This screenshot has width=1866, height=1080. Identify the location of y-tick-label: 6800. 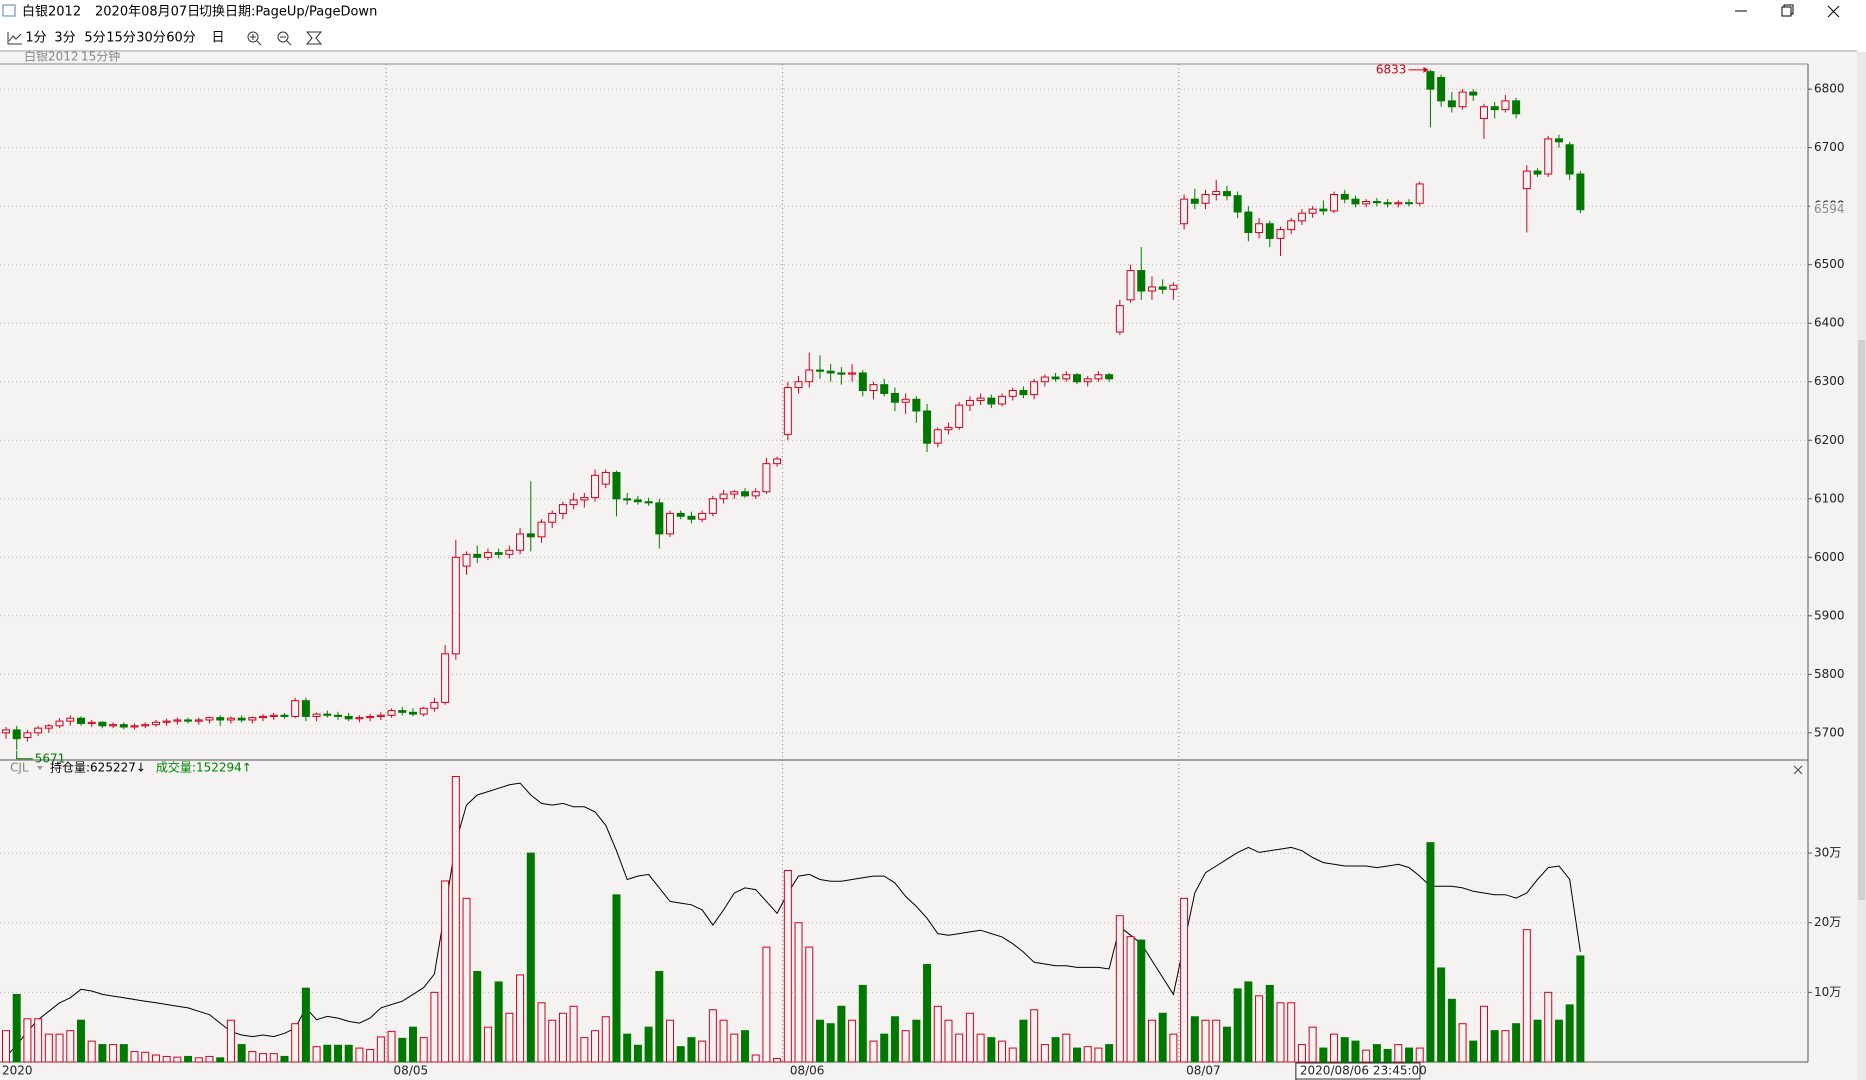
(1829, 89).